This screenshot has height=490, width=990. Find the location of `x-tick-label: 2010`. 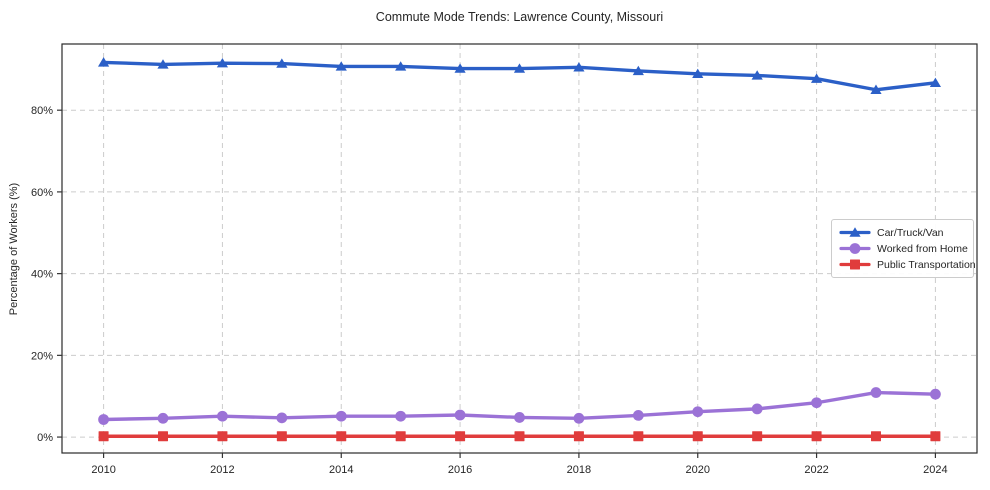

x-tick-label: 2010 is located at coordinates (103, 470).